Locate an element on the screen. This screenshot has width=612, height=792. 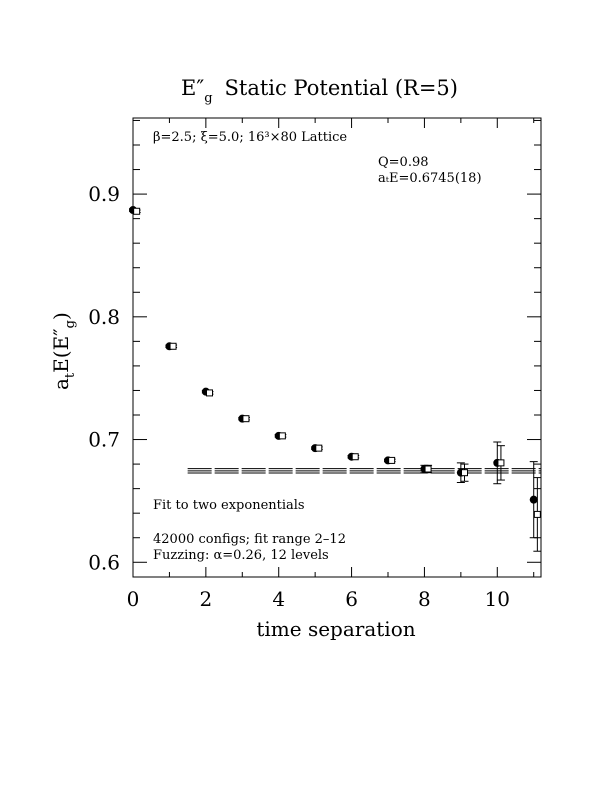
y-tick-label: 0.8 is located at coordinates (104, 317).